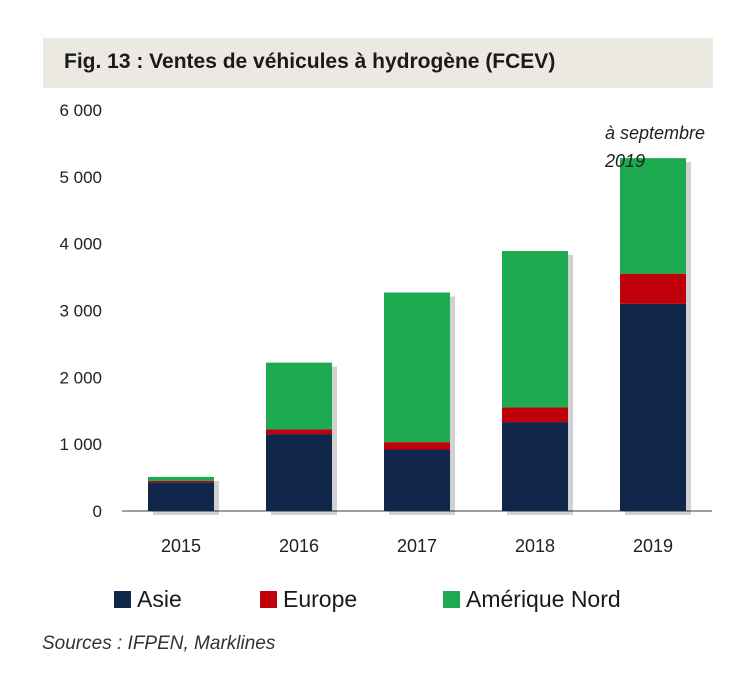  I want to click on y-tick-label: 5 000, so click(80, 177).